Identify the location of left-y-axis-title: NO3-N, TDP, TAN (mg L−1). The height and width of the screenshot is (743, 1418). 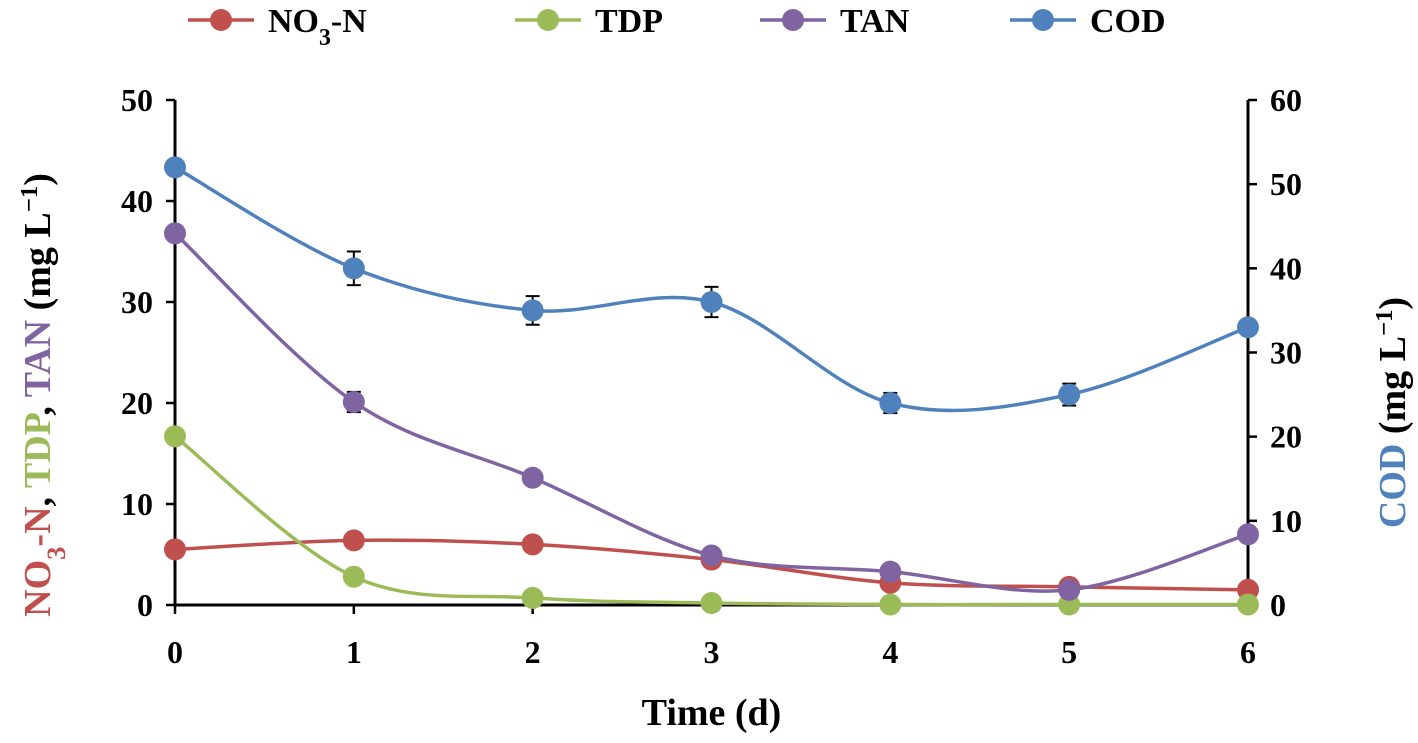
(44, 395).